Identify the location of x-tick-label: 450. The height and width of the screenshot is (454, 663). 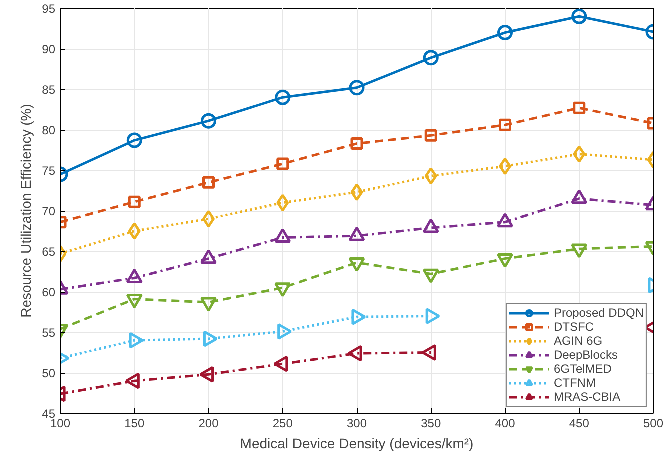
(579, 423).